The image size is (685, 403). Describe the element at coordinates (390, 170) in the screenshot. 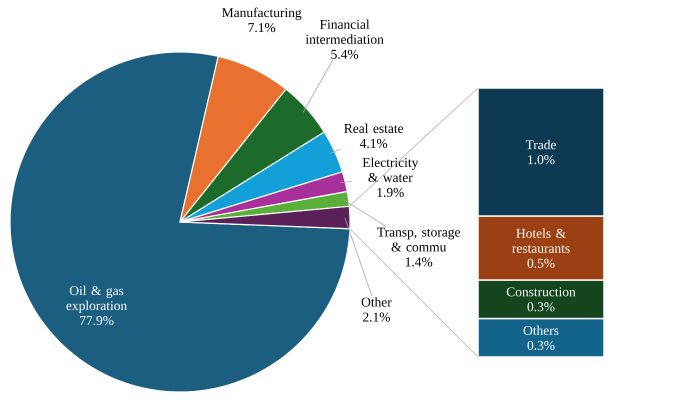

I see `slice-label: Electricity & water` at that location.